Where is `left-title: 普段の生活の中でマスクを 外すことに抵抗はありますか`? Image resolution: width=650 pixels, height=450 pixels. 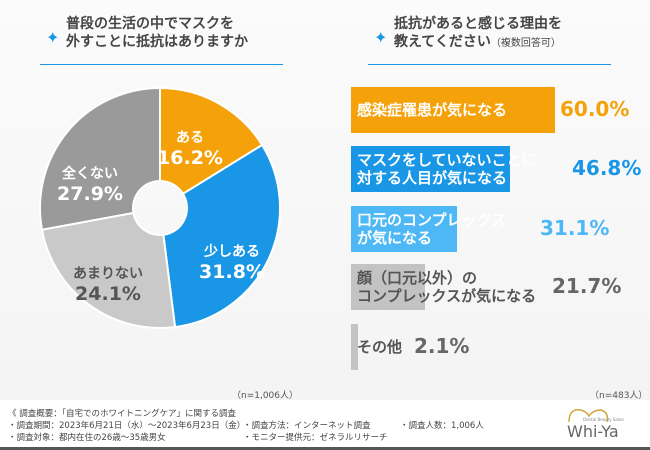
left-title: 普段の生活の中でマスクを 外すことに抵抗はありますか is located at coordinates (157, 33).